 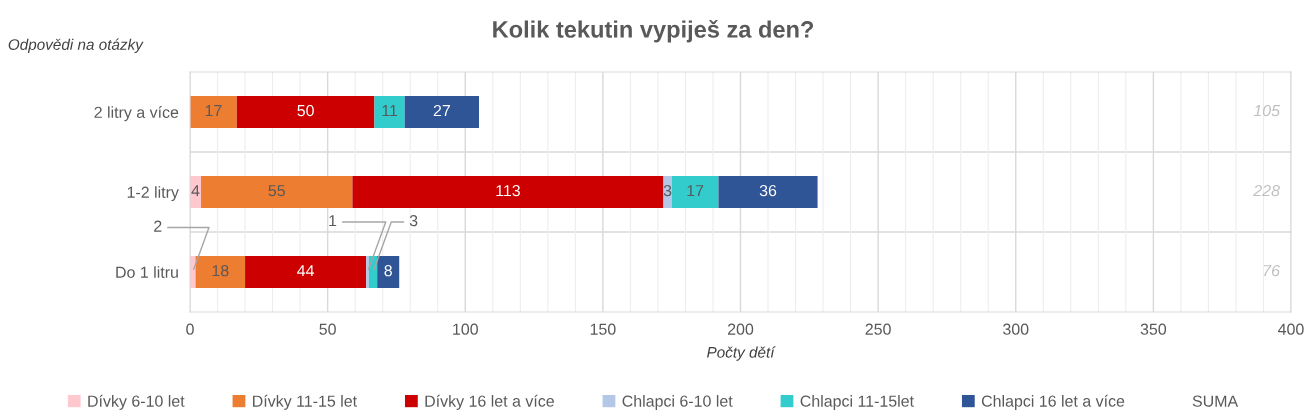 I want to click on x-tick-label: 50, so click(x=327, y=329).